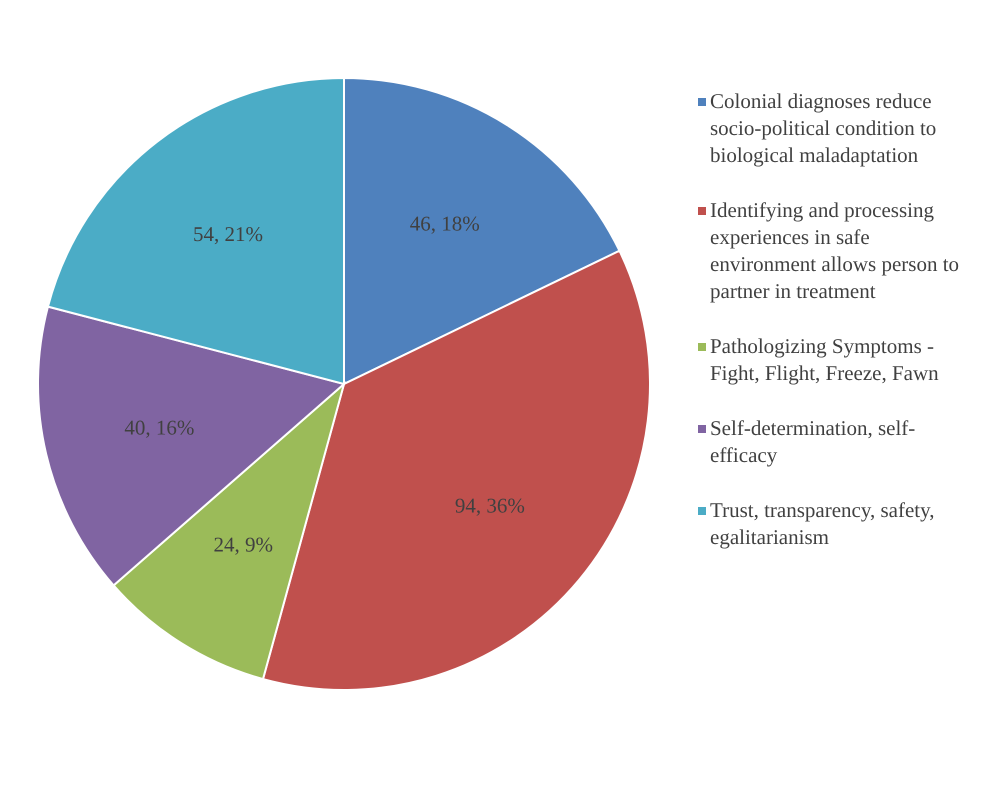  Describe the element at coordinates (835, 251) in the screenshot. I see `legend-label: Identifying and processing experiences in safe environment allows person to partner in treatment` at that location.